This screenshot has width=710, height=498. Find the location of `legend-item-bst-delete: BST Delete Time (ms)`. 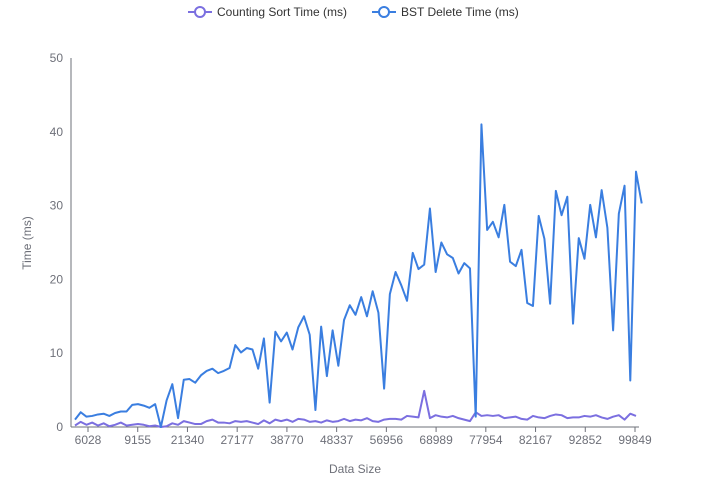

legend-item-bst-delete: BST Delete Time (ms) is located at coordinates (445, 12).